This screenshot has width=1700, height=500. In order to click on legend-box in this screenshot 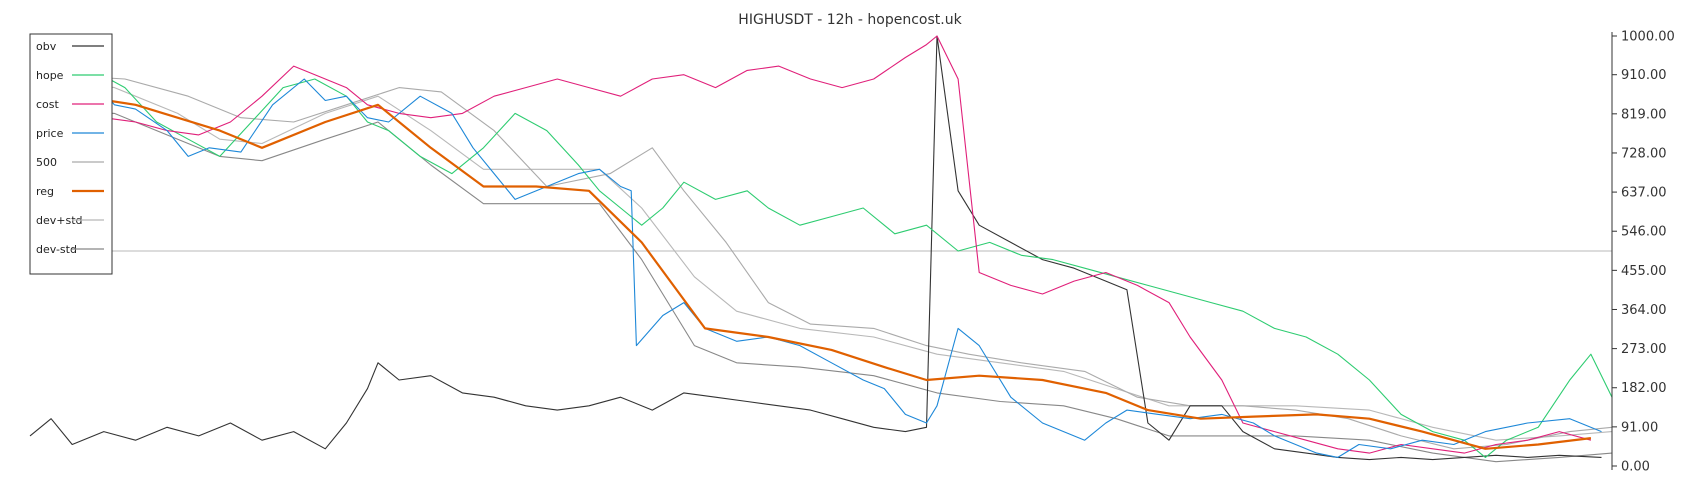, I will do `click(71, 154)`.